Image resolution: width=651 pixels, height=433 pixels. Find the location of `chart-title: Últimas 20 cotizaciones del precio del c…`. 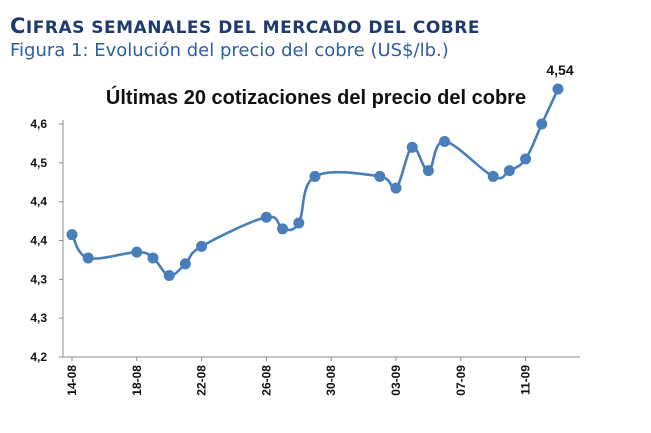

chart-title: Últimas 20 cotizaciones del precio del c… is located at coordinates (316, 97).